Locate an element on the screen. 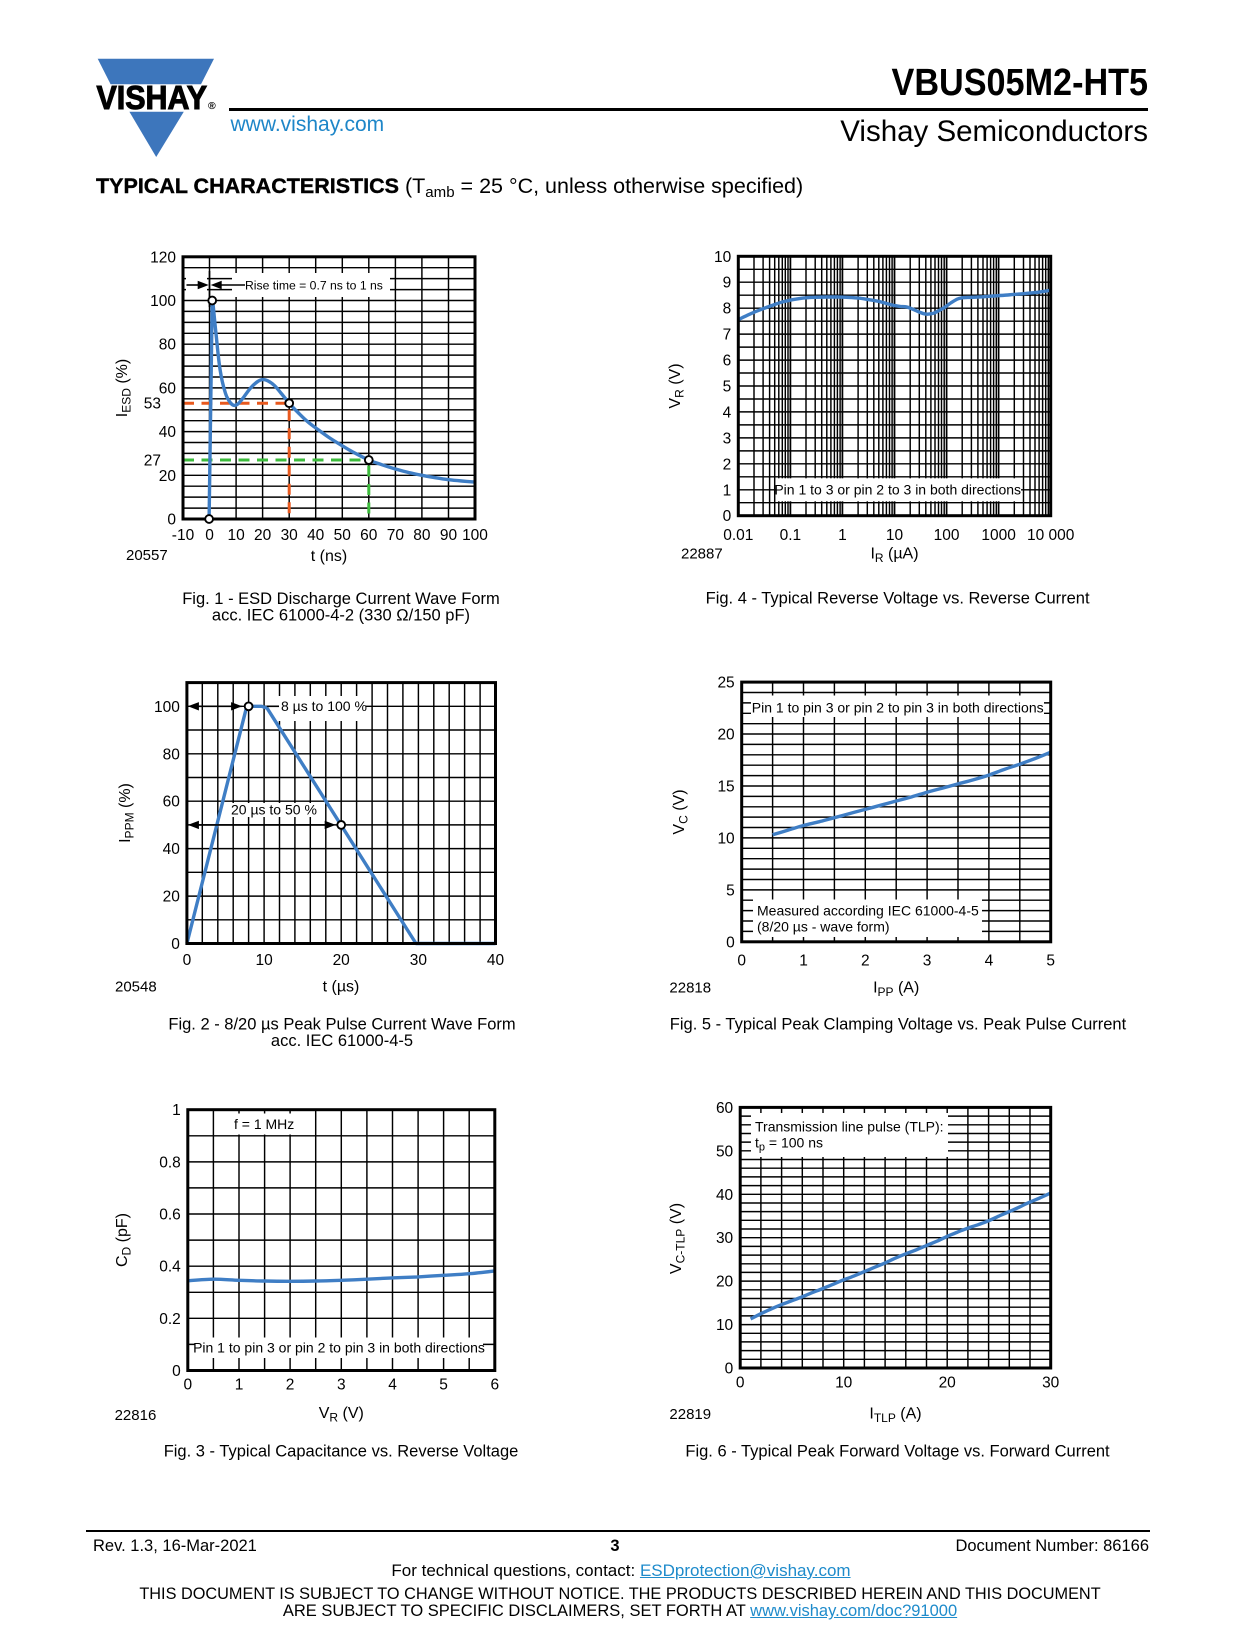 The height and width of the screenshot is (1650, 1240). svg-text: 22816 is located at coordinates (136, 1415).